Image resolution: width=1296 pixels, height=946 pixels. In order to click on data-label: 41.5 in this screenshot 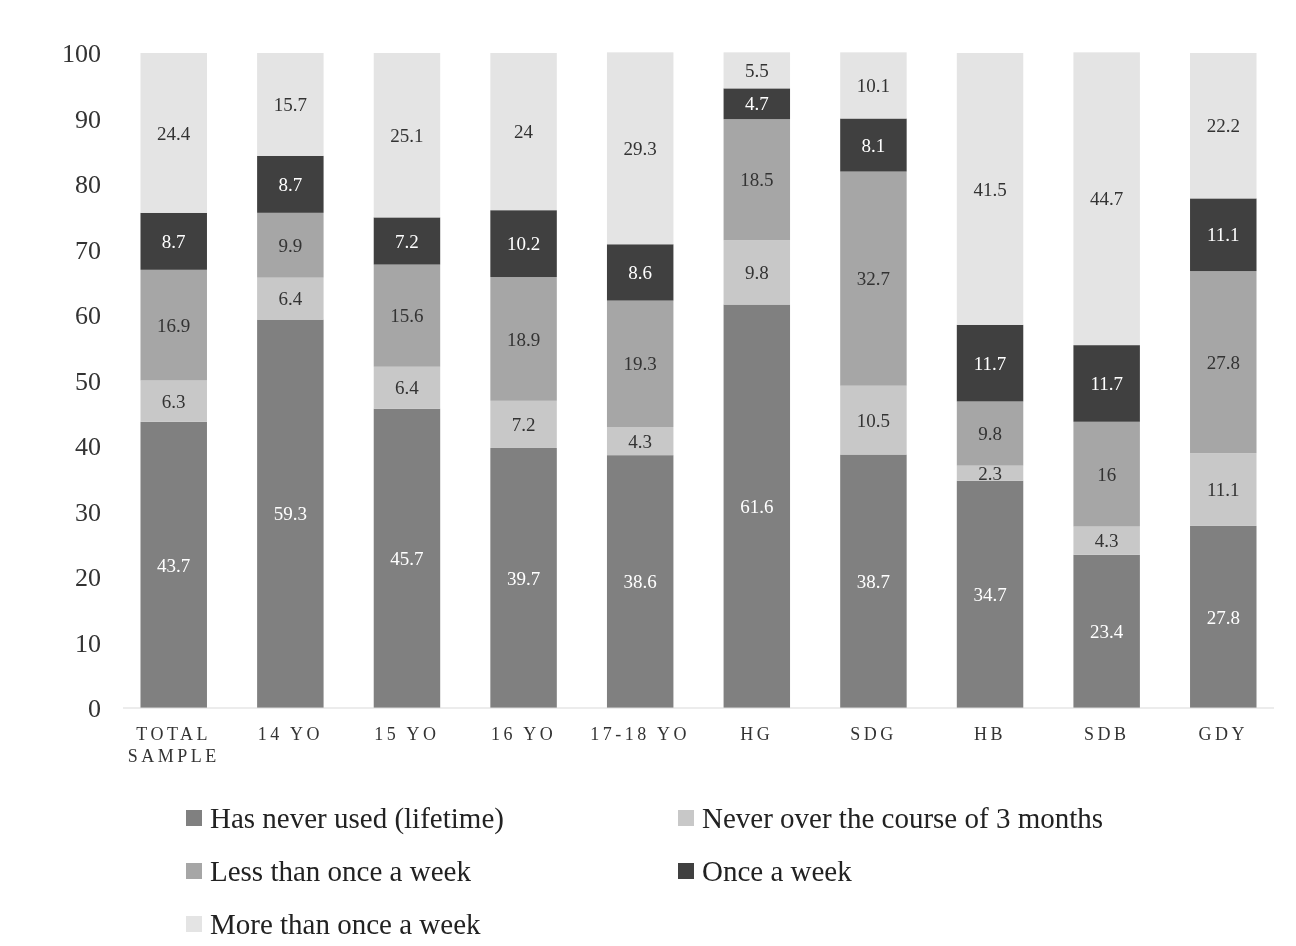, I will do `click(990, 189)`.